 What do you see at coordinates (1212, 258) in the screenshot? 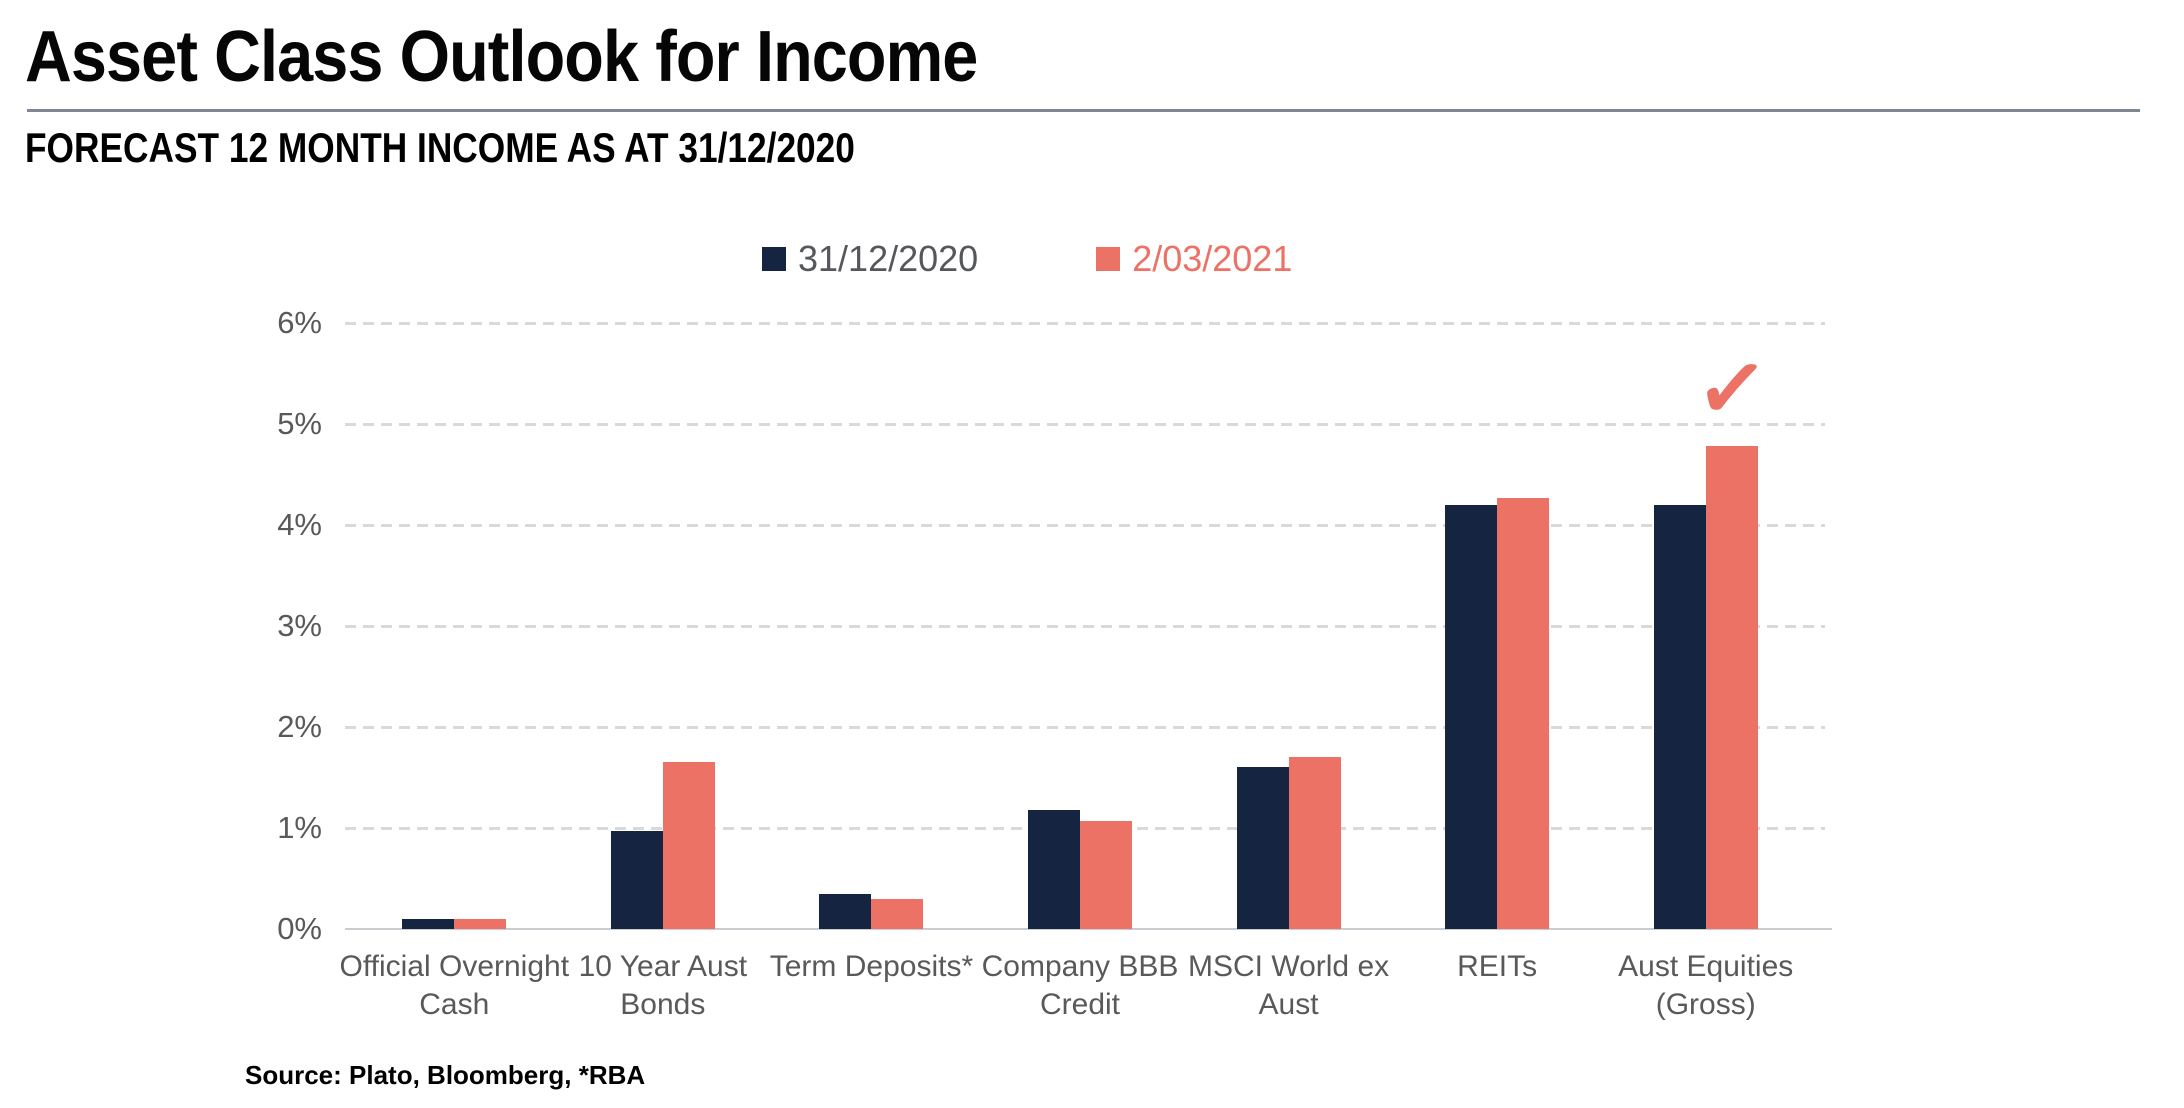
I see `legend-label: 2/03/2021` at bounding box center [1212, 258].